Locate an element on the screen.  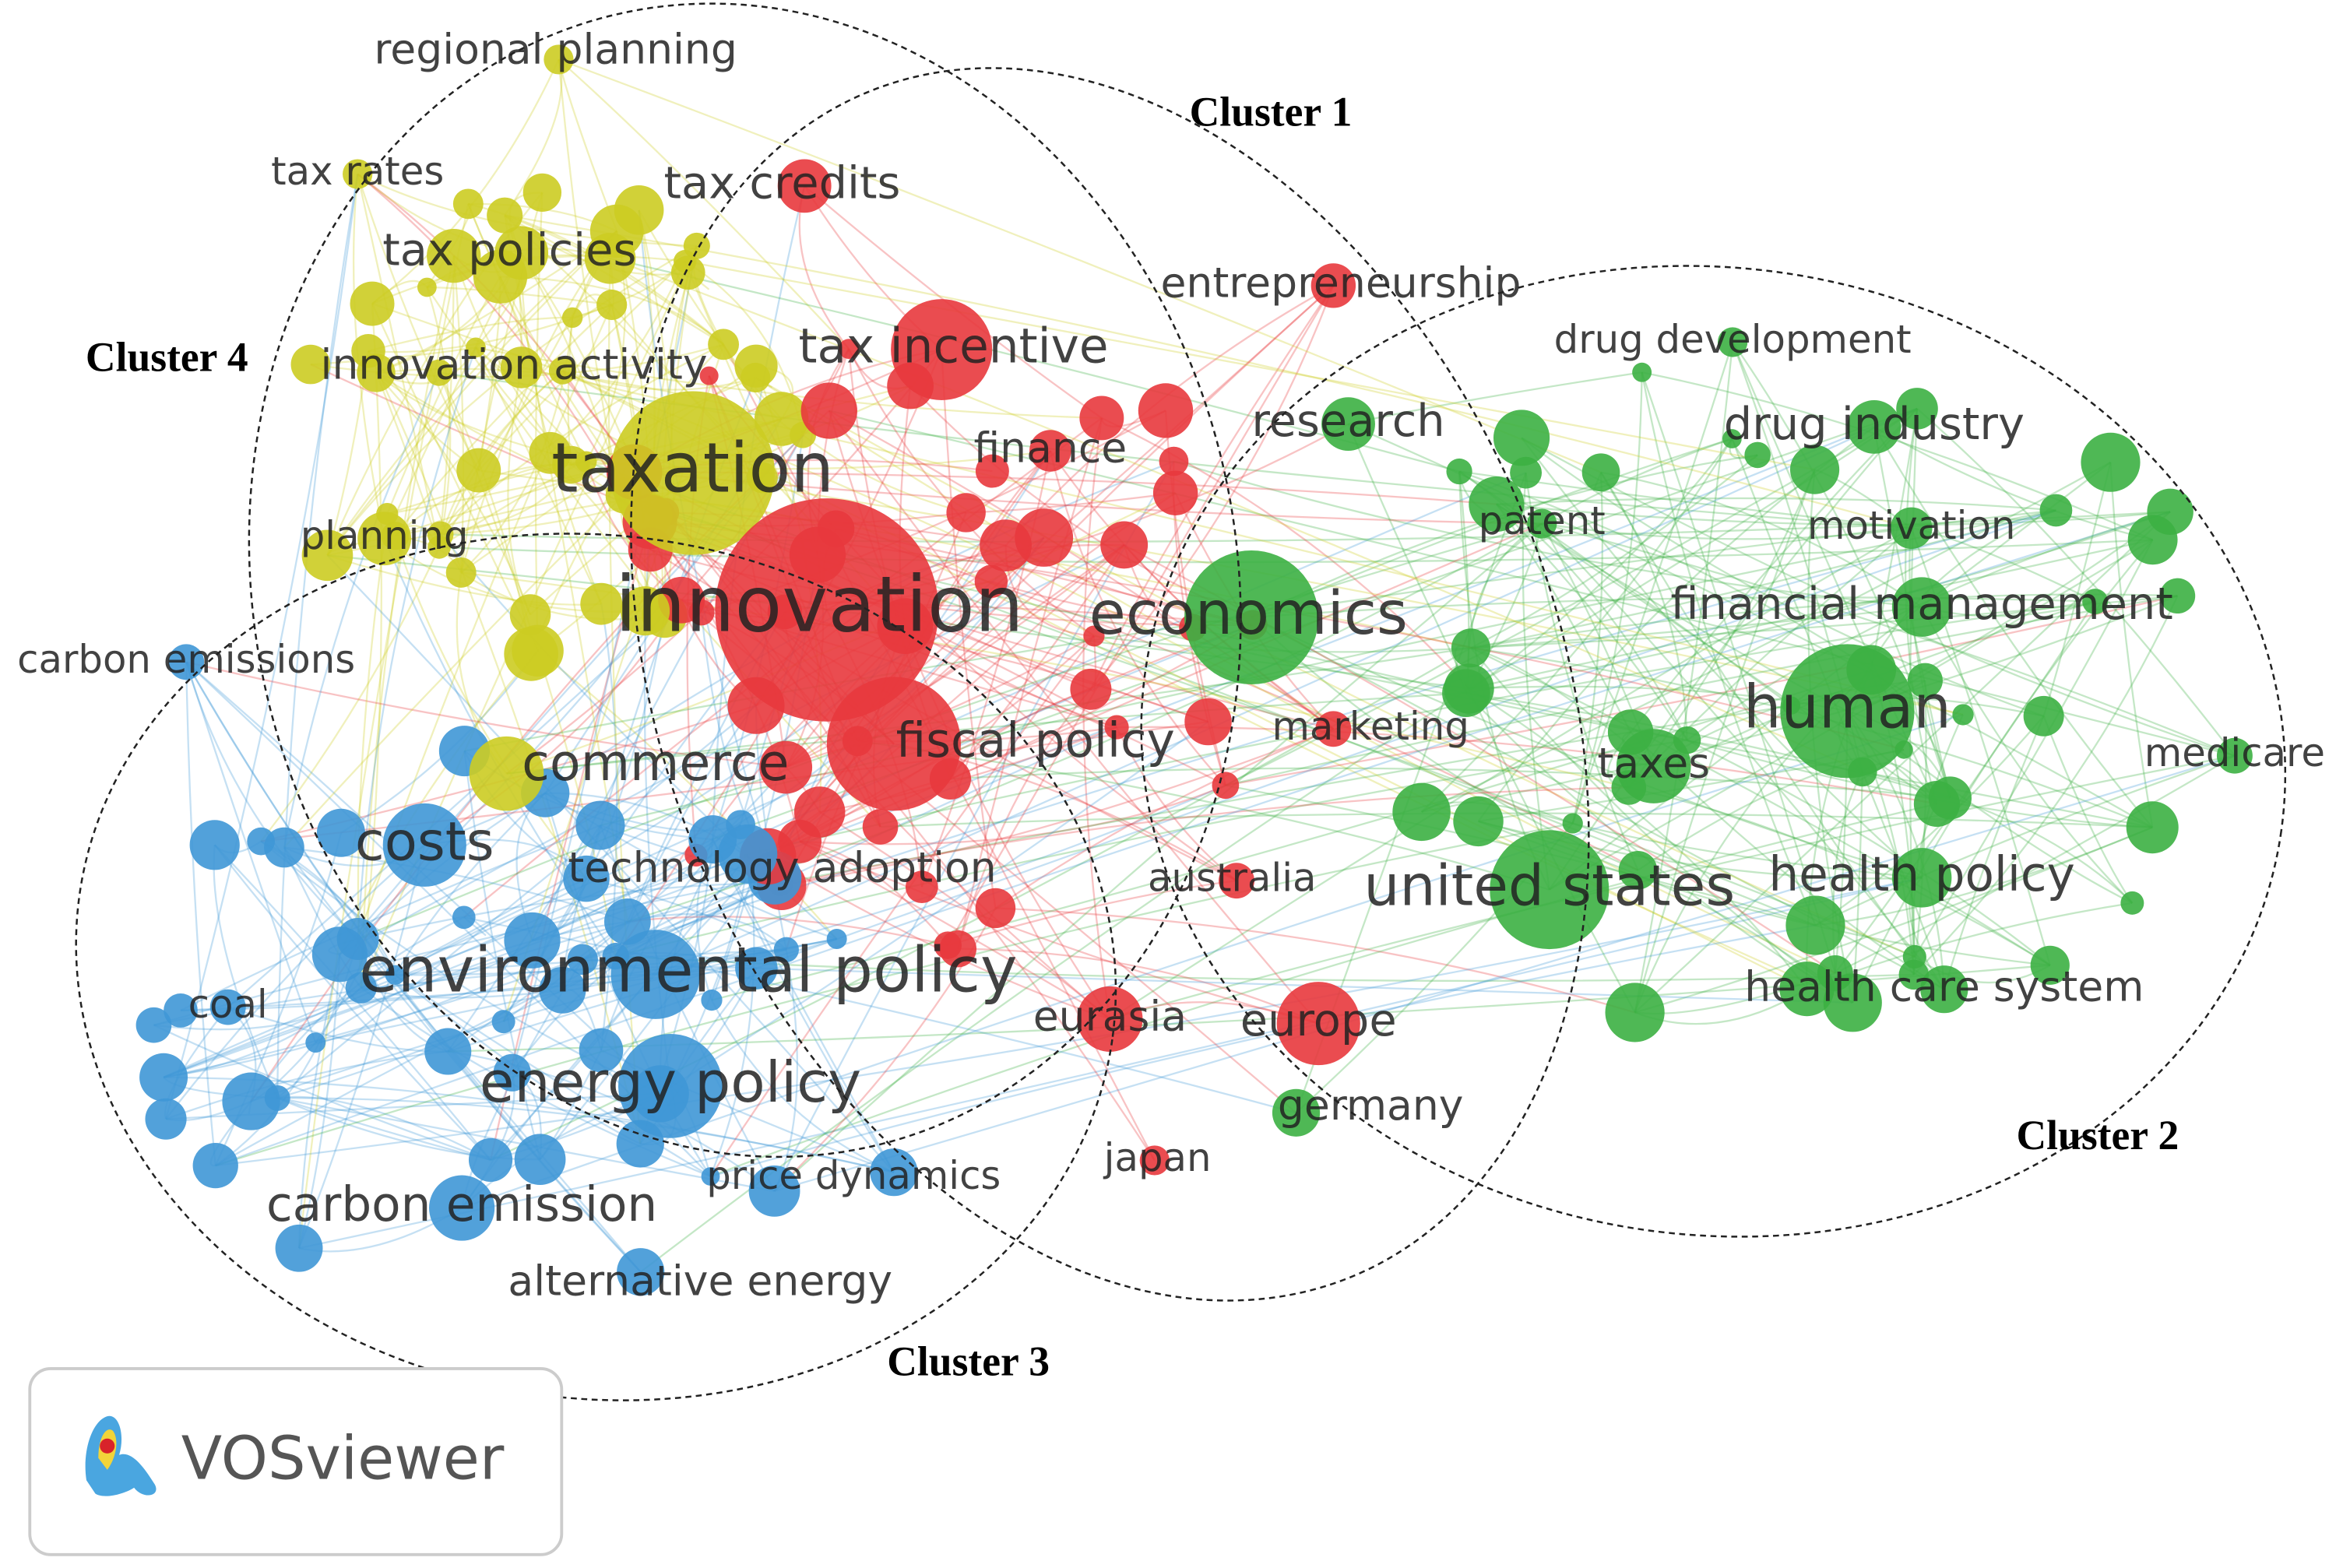
node-label: technology adoption is located at coordinates (782, 866).